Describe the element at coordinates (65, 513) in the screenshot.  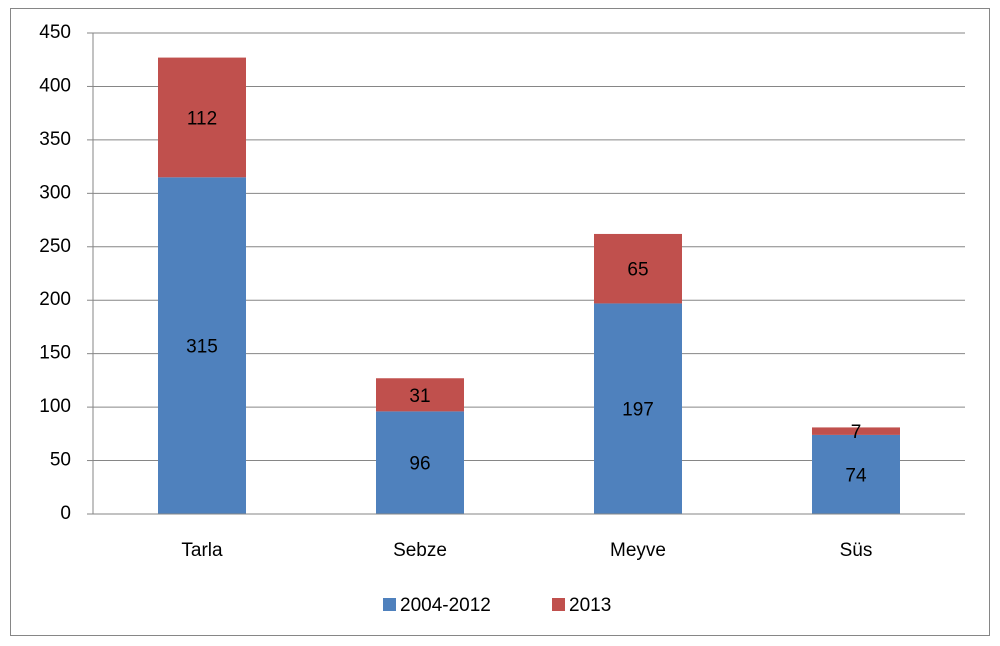
I see `y-tick-label: 0` at that location.